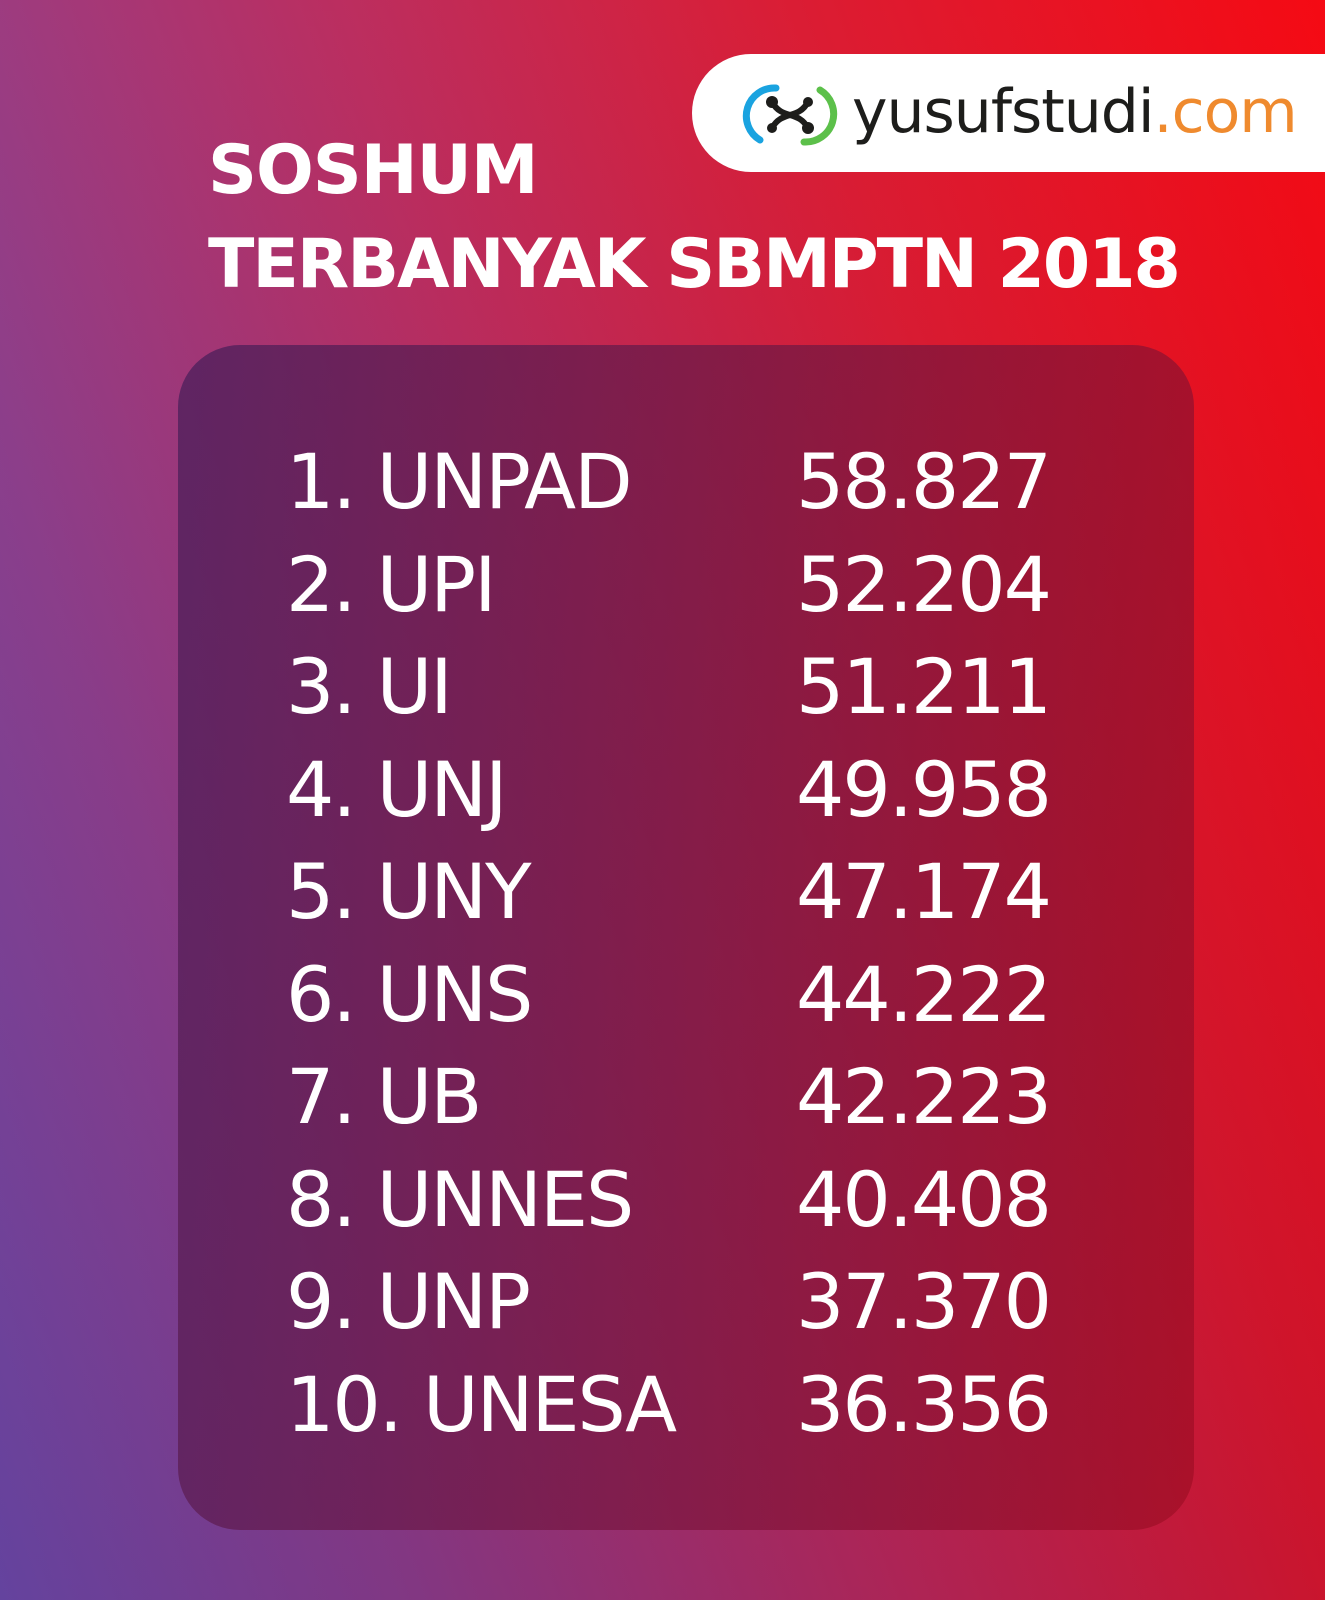  What do you see at coordinates (924, 686) in the screenshot?
I see `rank-value: 51.211` at bounding box center [924, 686].